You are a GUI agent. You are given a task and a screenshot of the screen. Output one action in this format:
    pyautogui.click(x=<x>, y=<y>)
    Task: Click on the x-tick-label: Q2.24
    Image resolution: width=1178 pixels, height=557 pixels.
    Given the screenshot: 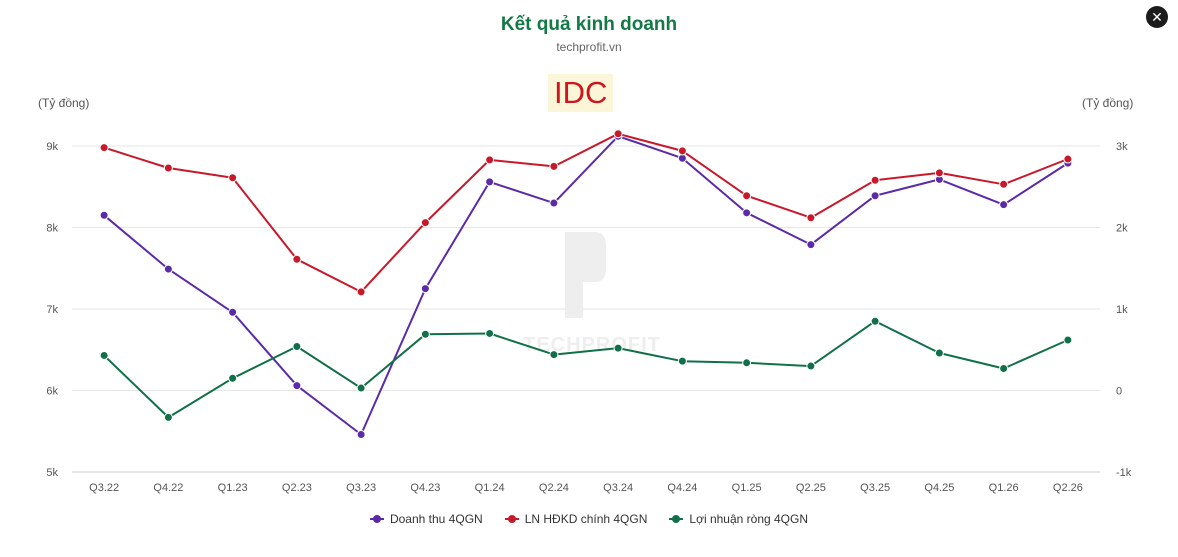 What is the action you would take?
    pyautogui.click(x=554, y=488)
    